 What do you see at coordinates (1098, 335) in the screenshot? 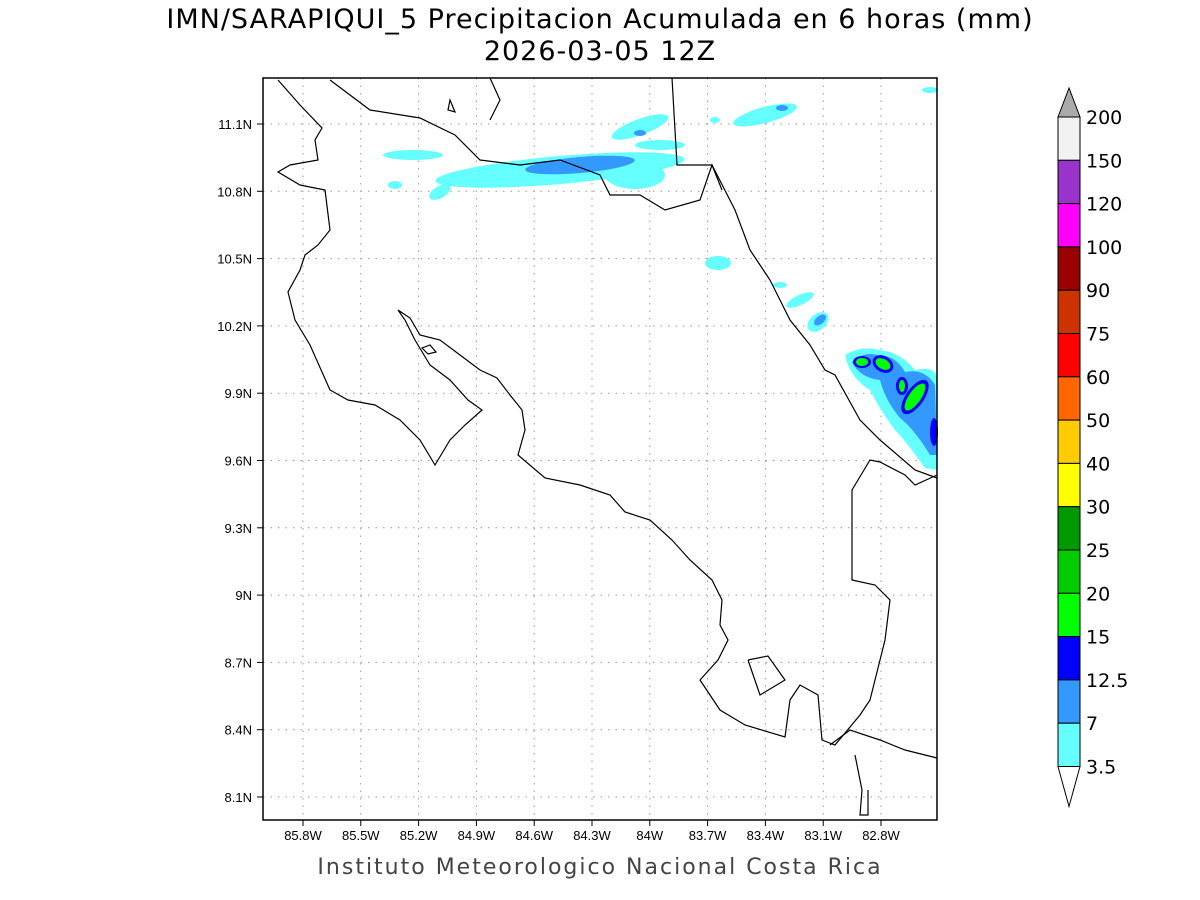
I see `colorbar-label: 75` at bounding box center [1098, 335].